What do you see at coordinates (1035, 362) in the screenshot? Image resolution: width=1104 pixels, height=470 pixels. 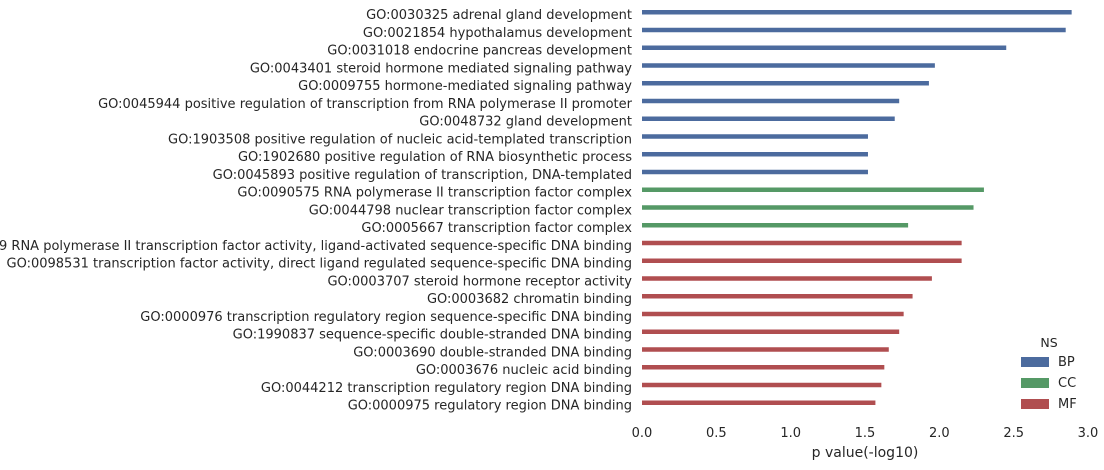 I see `legend-swatch-bp` at bounding box center [1035, 362].